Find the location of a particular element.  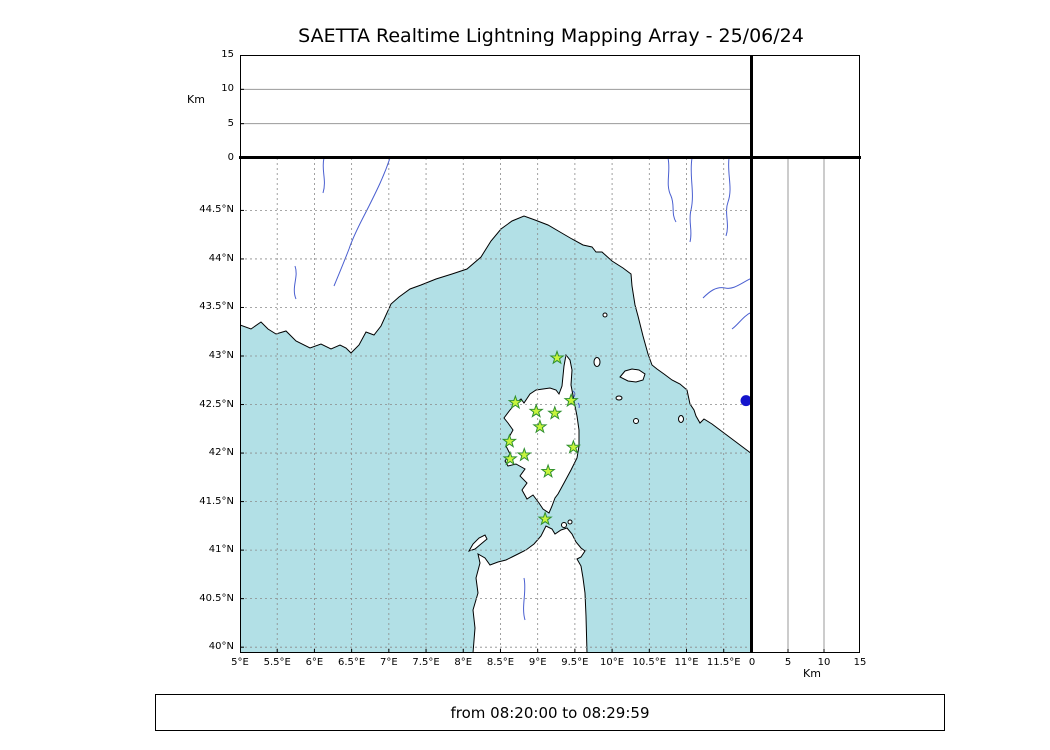

lon-tick-label: 11°E is located at coordinates (686, 662).